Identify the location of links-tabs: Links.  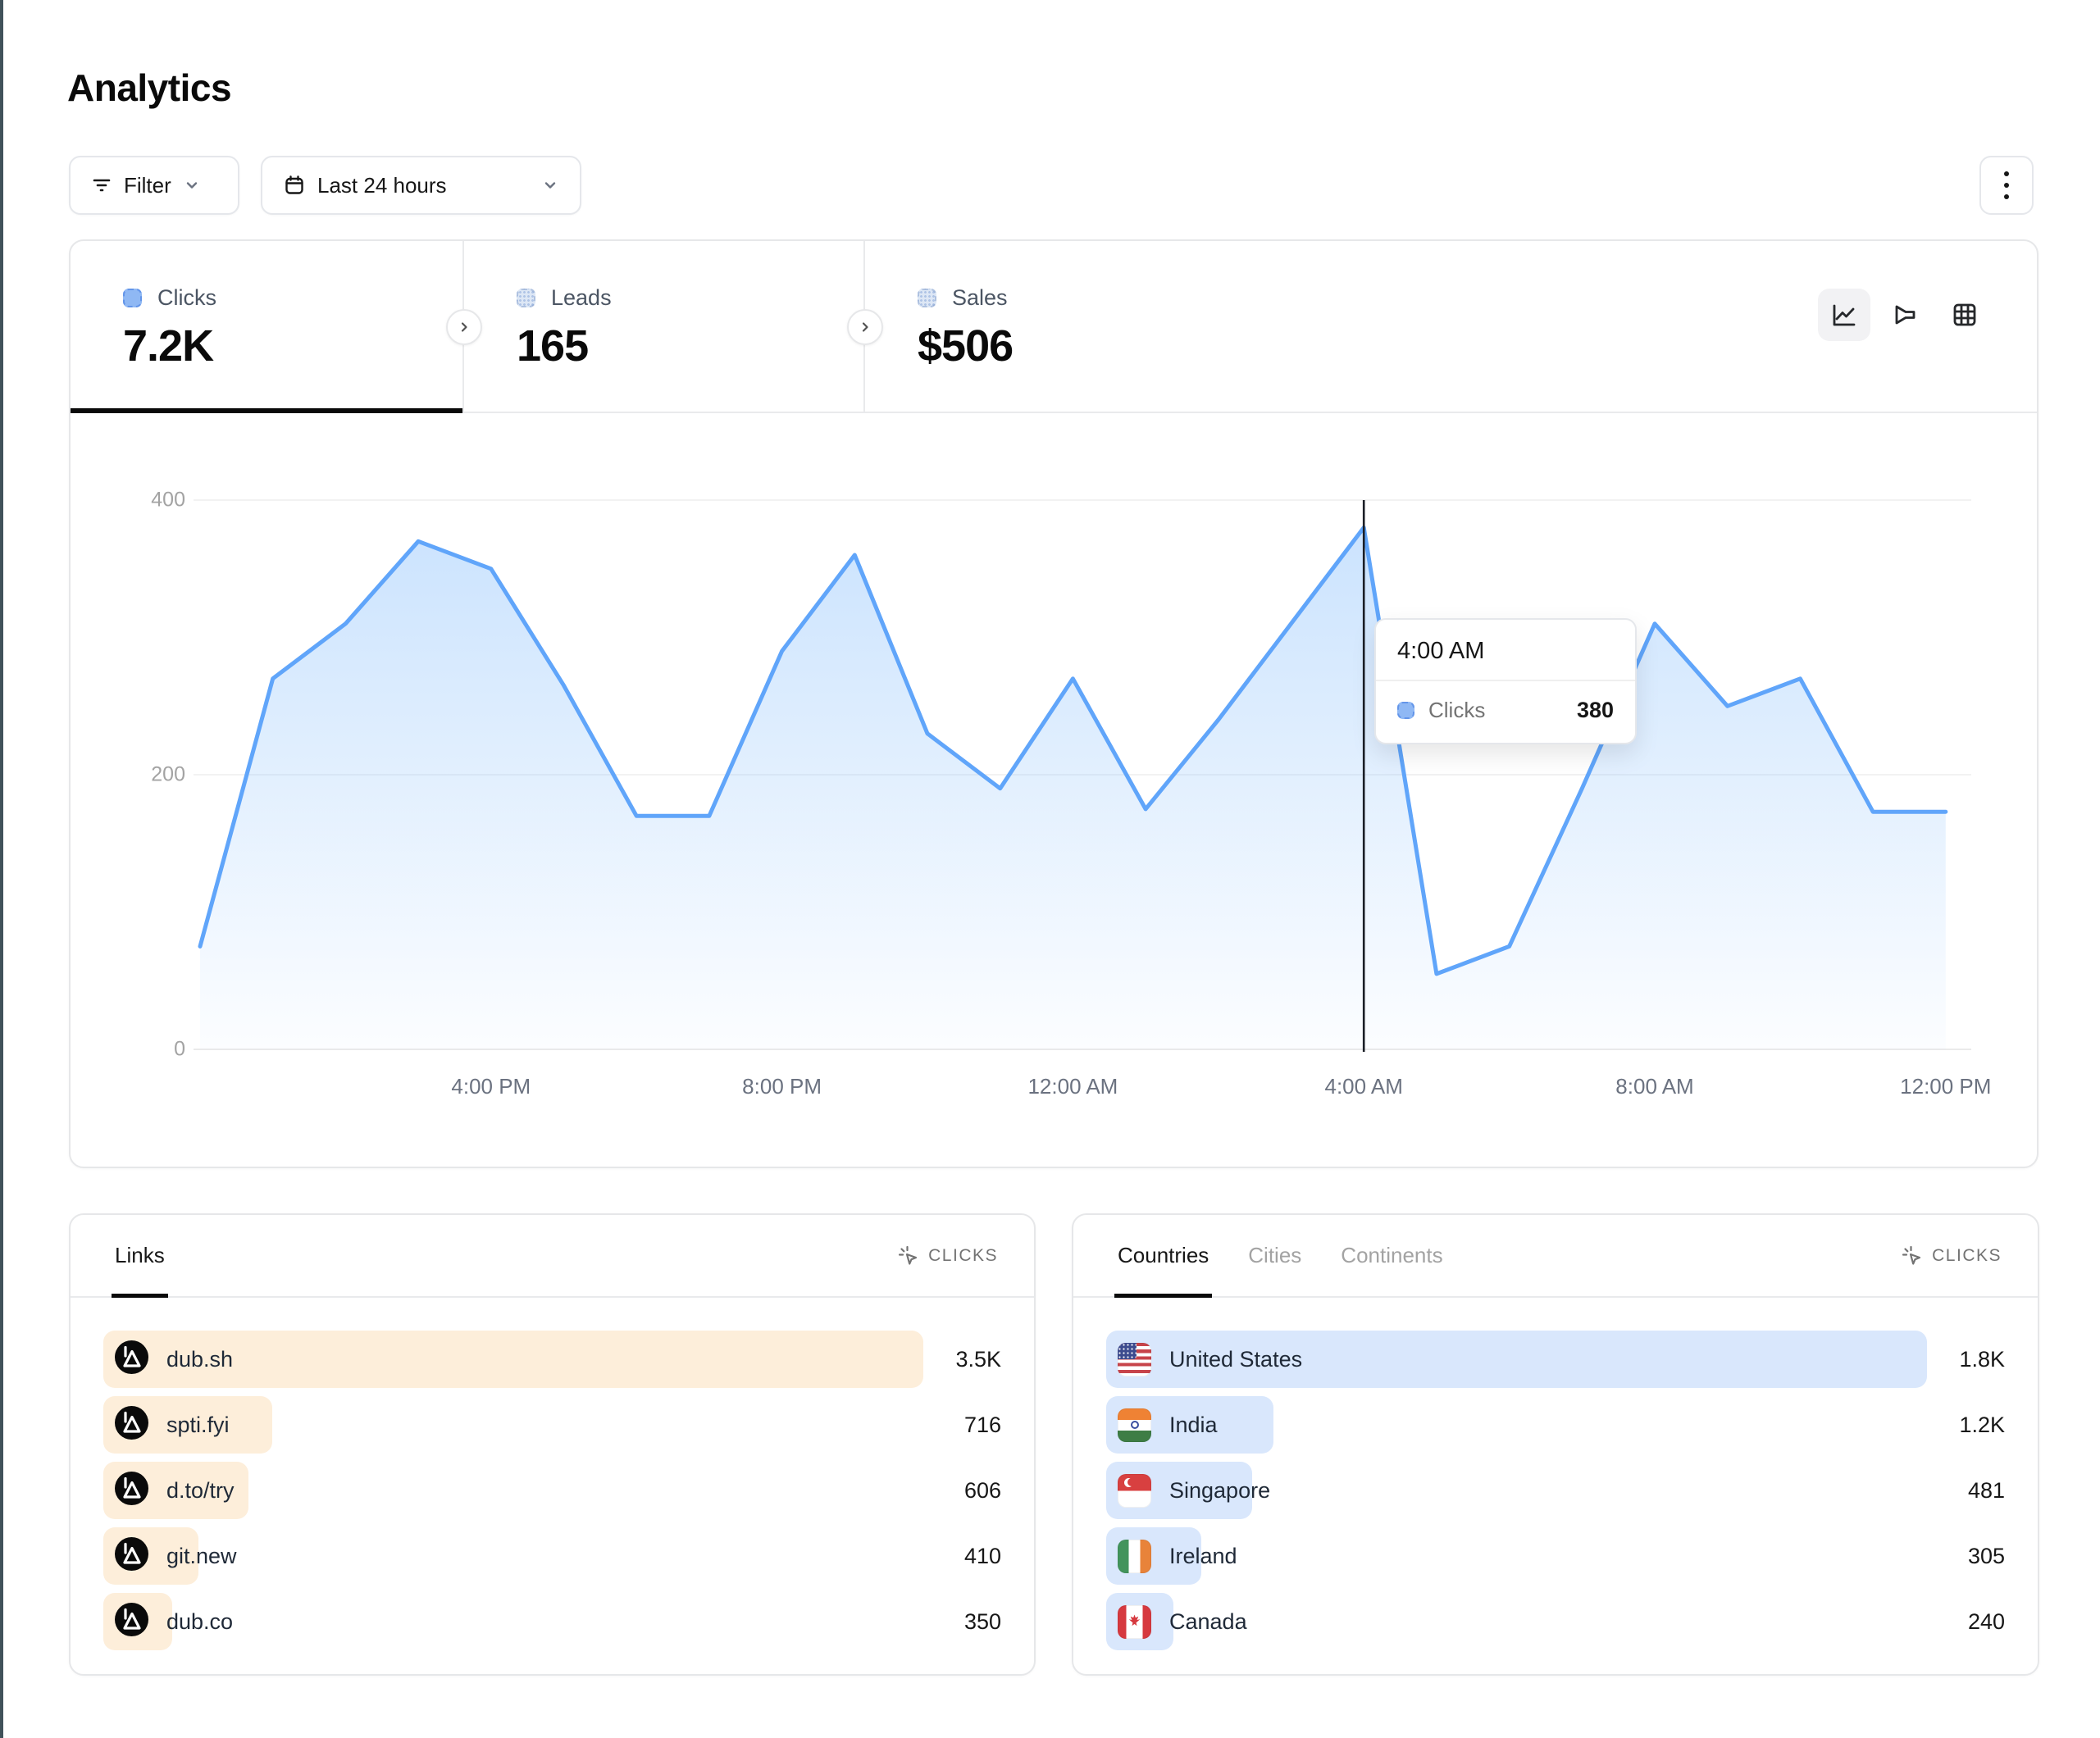
(140, 1256).